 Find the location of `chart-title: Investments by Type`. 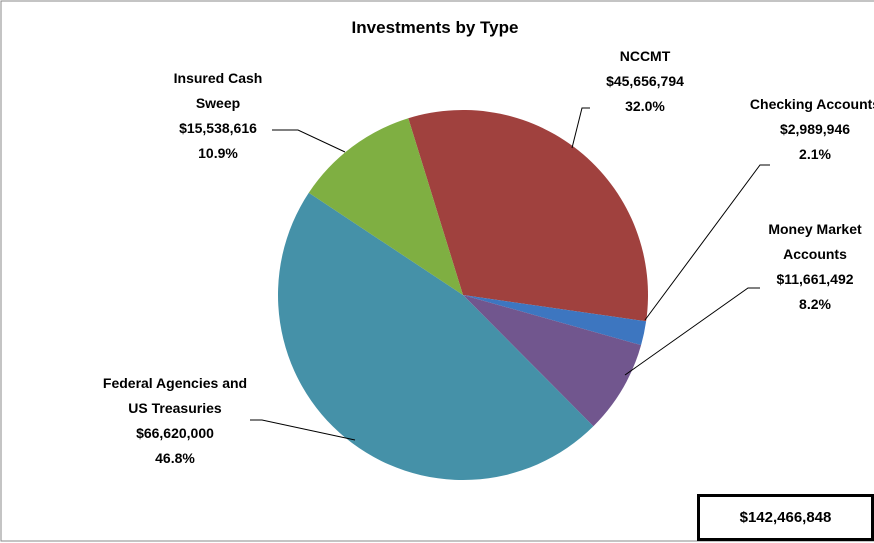

chart-title: Investments by Type is located at coordinates (435, 27).